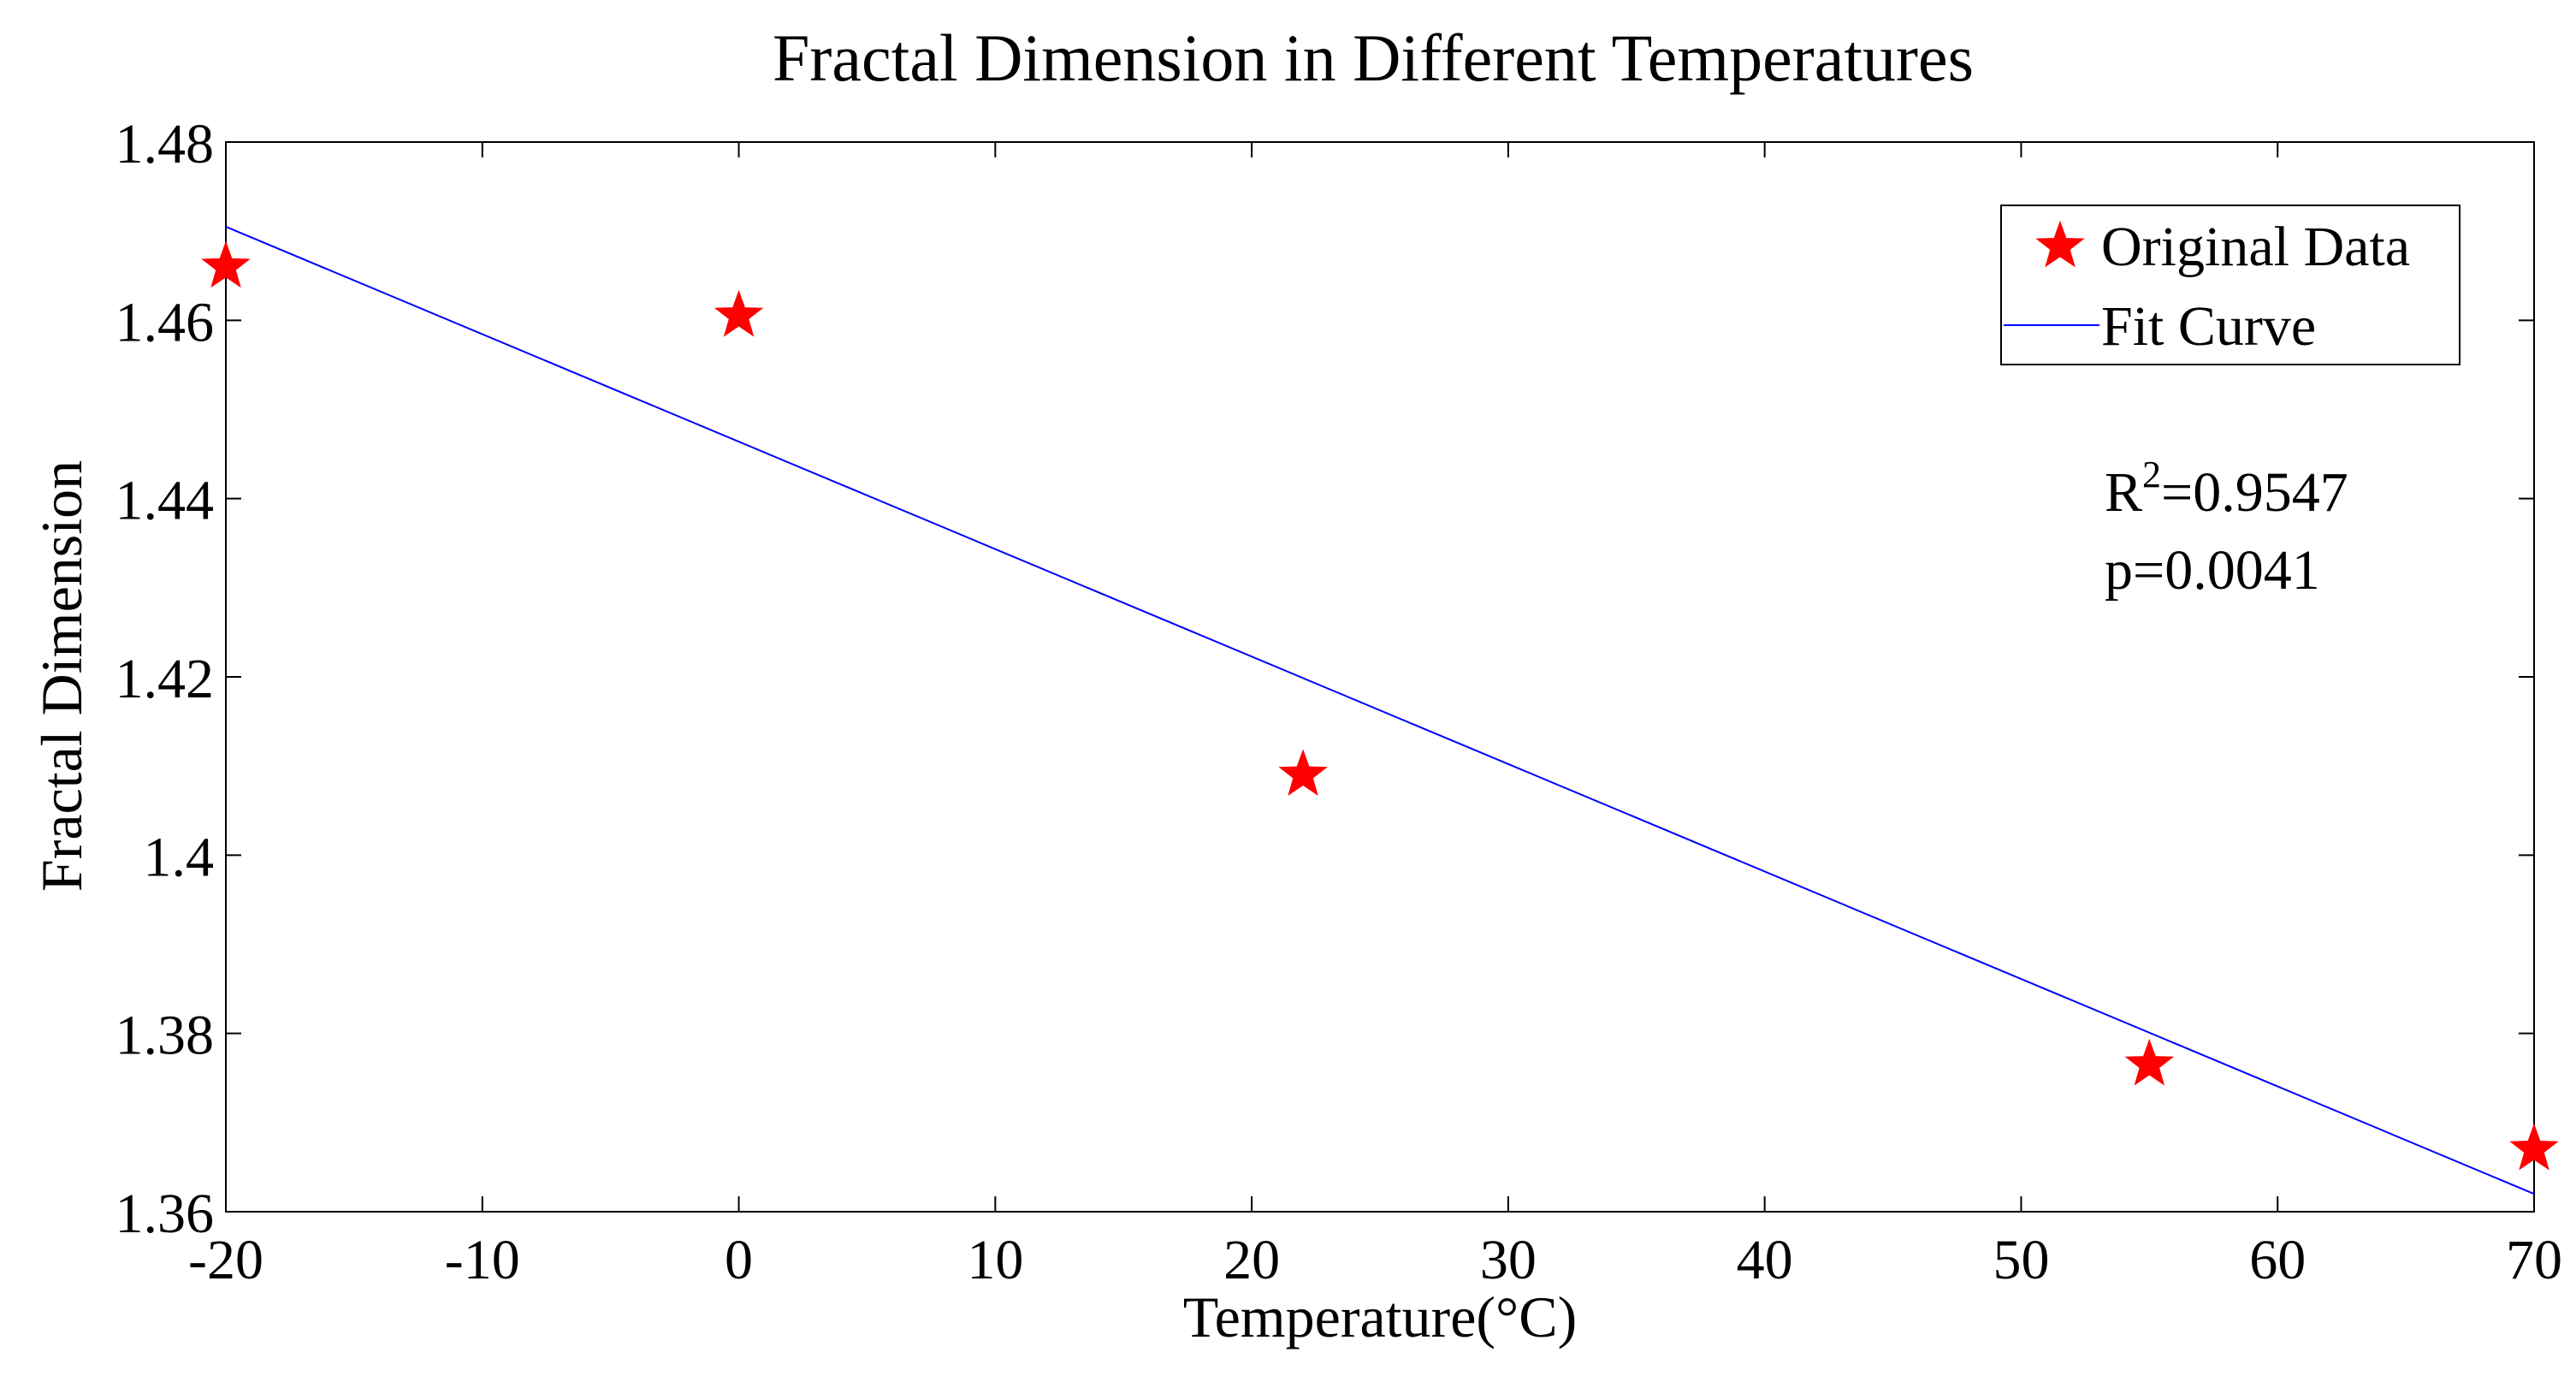 The image size is (2576, 1376). Describe the element at coordinates (62, 676) in the screenshot. I see `y-axis-label: Fractal Dimension` at that location.